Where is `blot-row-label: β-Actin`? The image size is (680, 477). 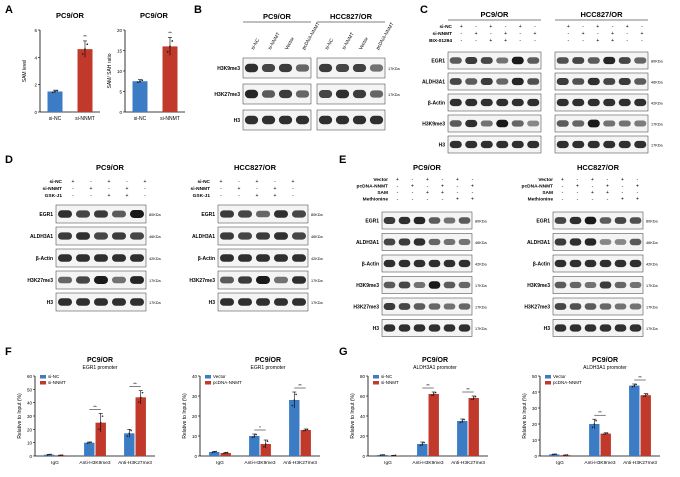 blot-row-label: β-Actin is located at coordinates (44, 259).